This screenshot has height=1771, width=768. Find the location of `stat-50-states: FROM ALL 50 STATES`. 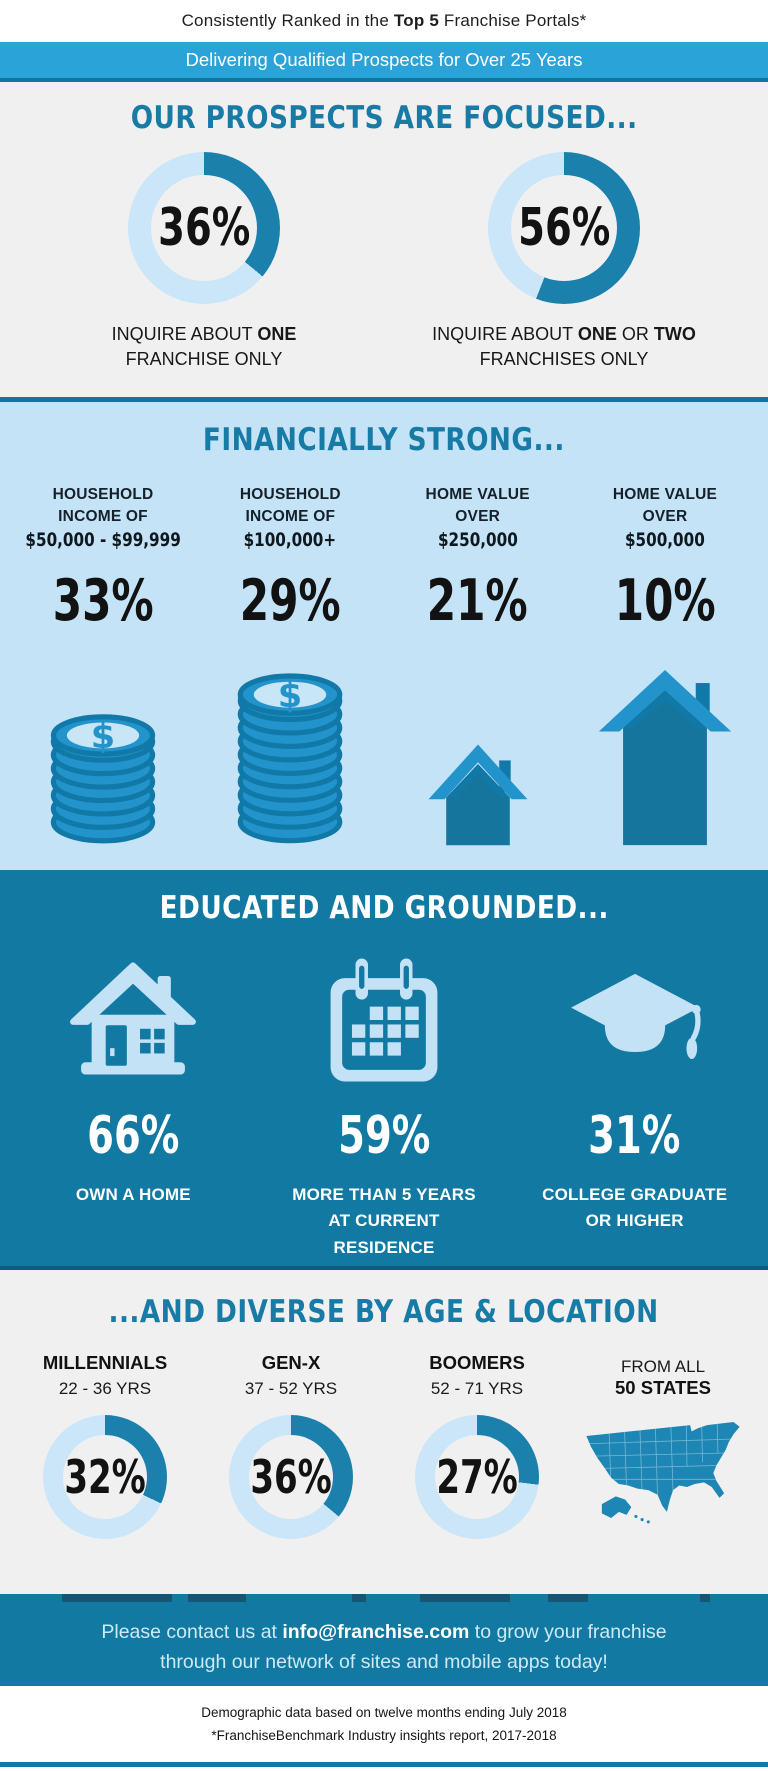

stat-50-states: FROM ALL 50 STATES is located at coordinates (663, 1452).